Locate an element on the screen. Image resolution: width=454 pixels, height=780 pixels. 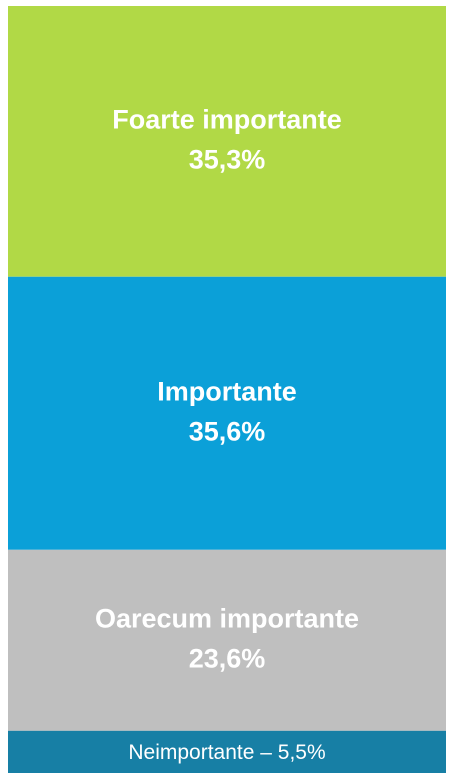
segment-label: Importante is located at coordinates (227, 391).